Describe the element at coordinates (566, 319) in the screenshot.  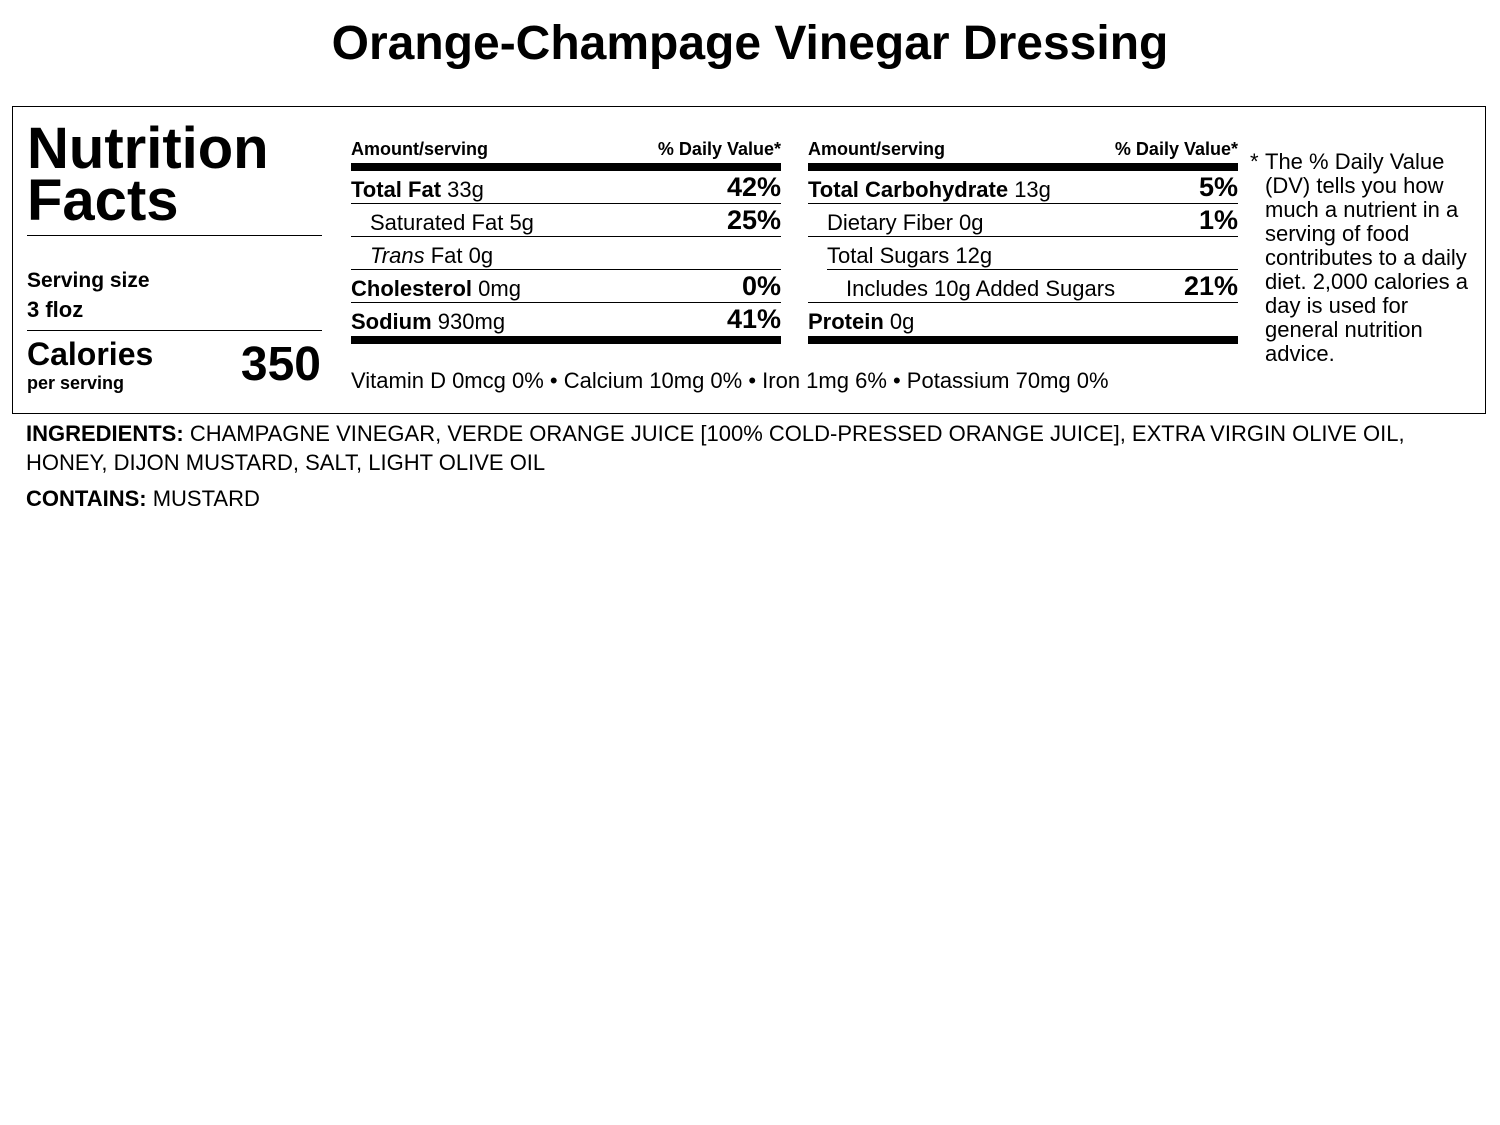
I see `nutrient-row-sodium: Sodium 930mg 41%` at that location.